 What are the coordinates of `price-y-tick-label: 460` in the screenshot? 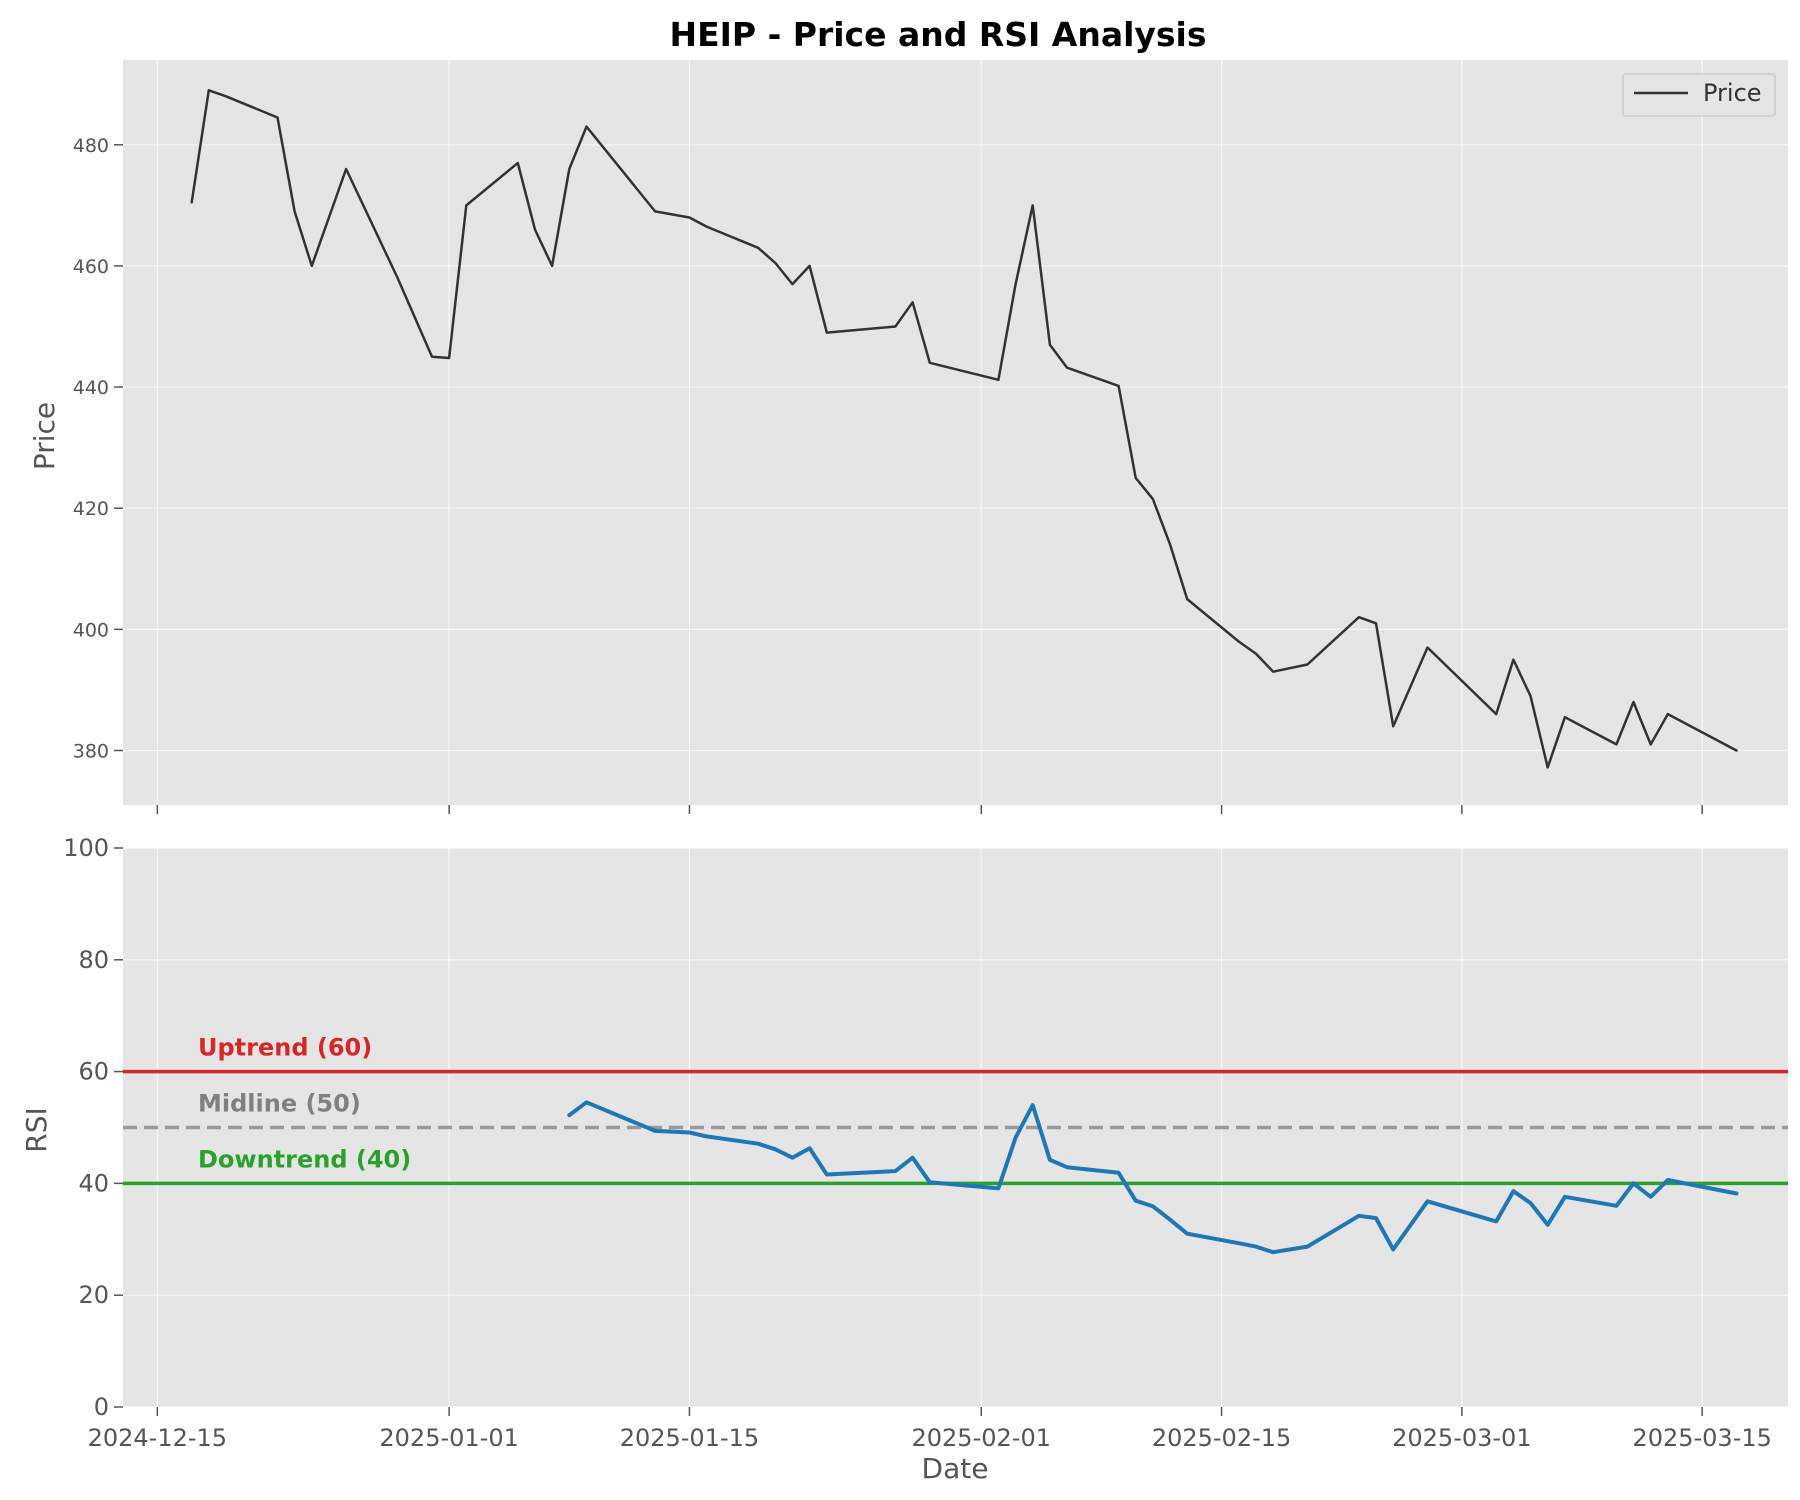 It's located at (91, 267).